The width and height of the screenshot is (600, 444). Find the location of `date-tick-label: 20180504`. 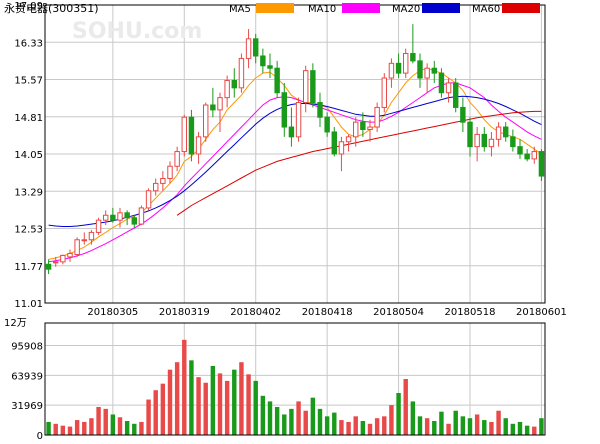

date-tick-label: 20180504 is located at coordinates (398, 312).